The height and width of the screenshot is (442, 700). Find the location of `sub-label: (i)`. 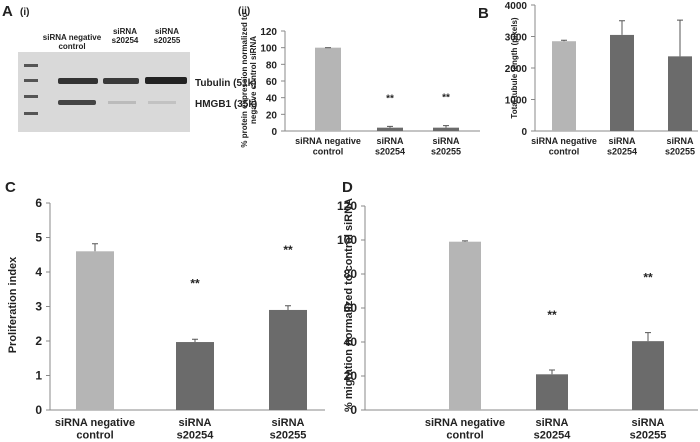

sub-label: (i) is located at coordinates (24, 12).